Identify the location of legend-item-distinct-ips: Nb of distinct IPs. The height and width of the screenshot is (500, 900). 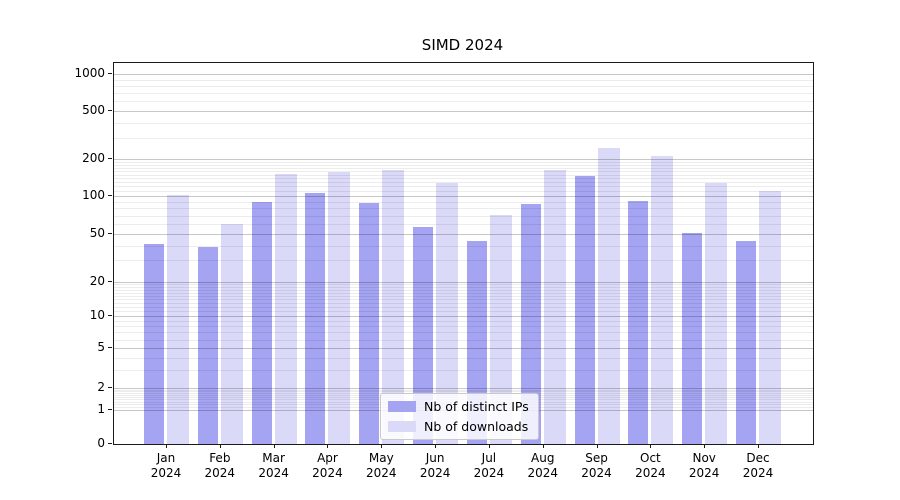
(458, 406).